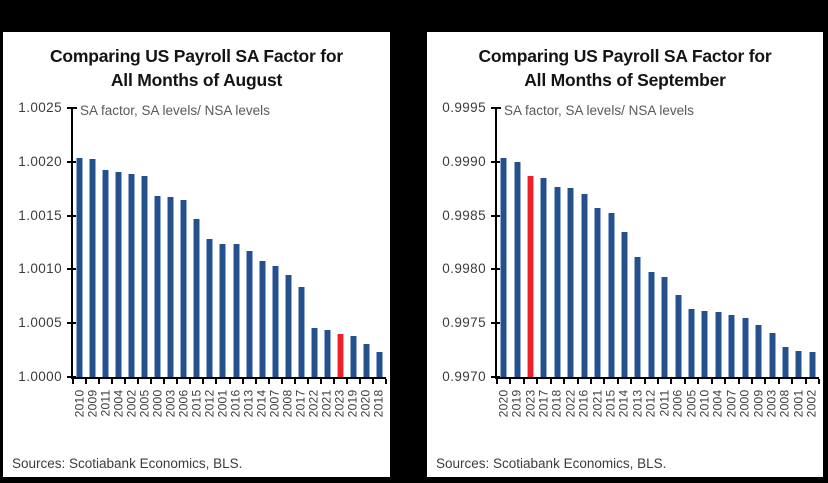 The height and width of the screenshot is (483, 828). What do you see at coordinates (811, 403) in the screenshot?
I see `x-axis-tick-label: 2002` at bounding box center [811, 403].